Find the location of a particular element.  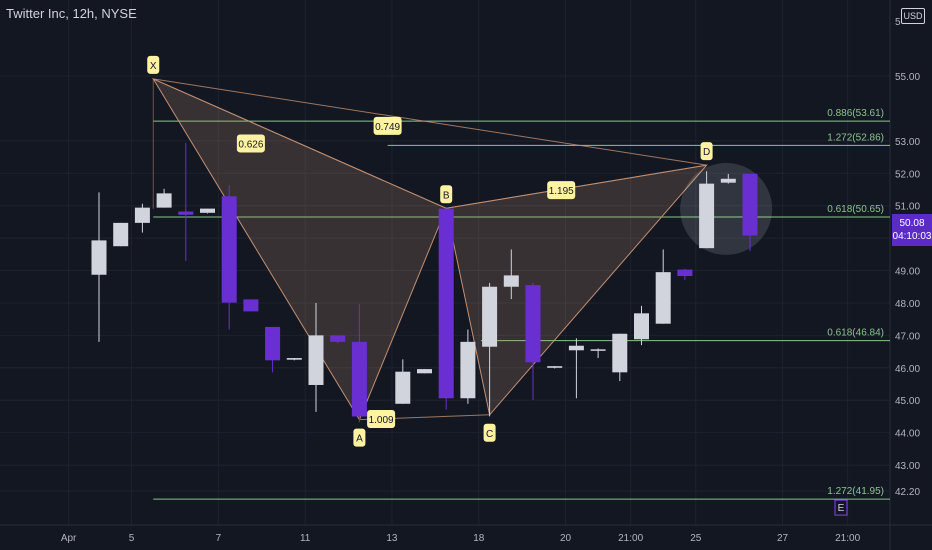

fib-level-label: 0.618(46.84) is located at coordinates (855, 333).